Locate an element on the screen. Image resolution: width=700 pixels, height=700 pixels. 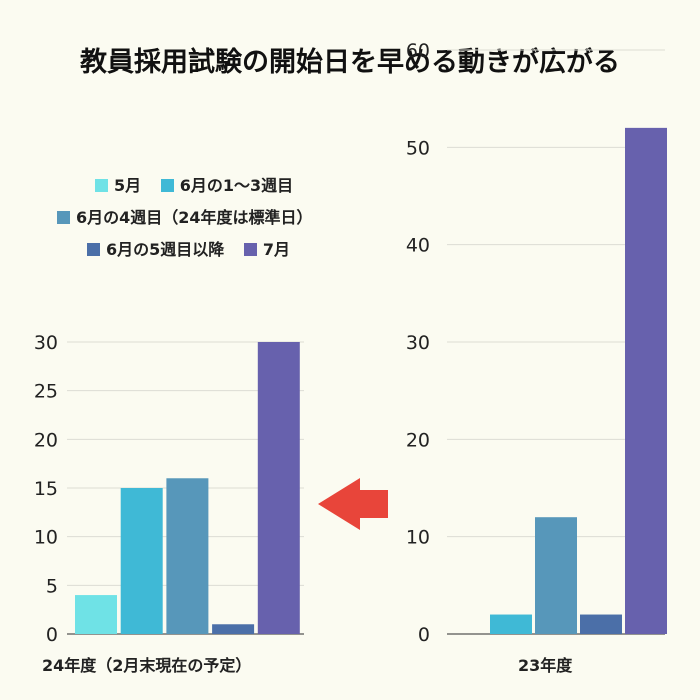
legend-label: 6月の5週目以降 is located at coordinates (165, 249).